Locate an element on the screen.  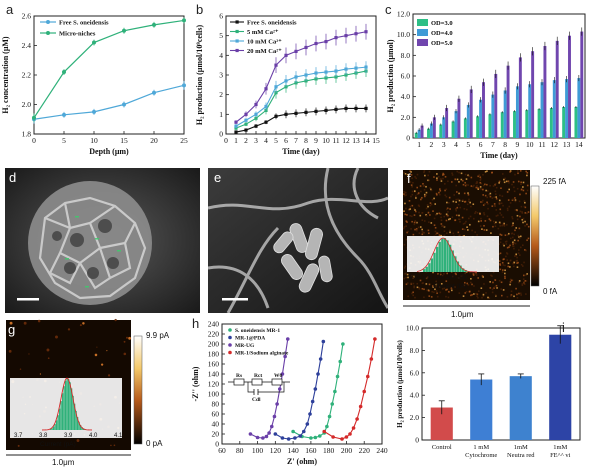
y-tick-label: 1.8 is located at coordinates (27, 134).